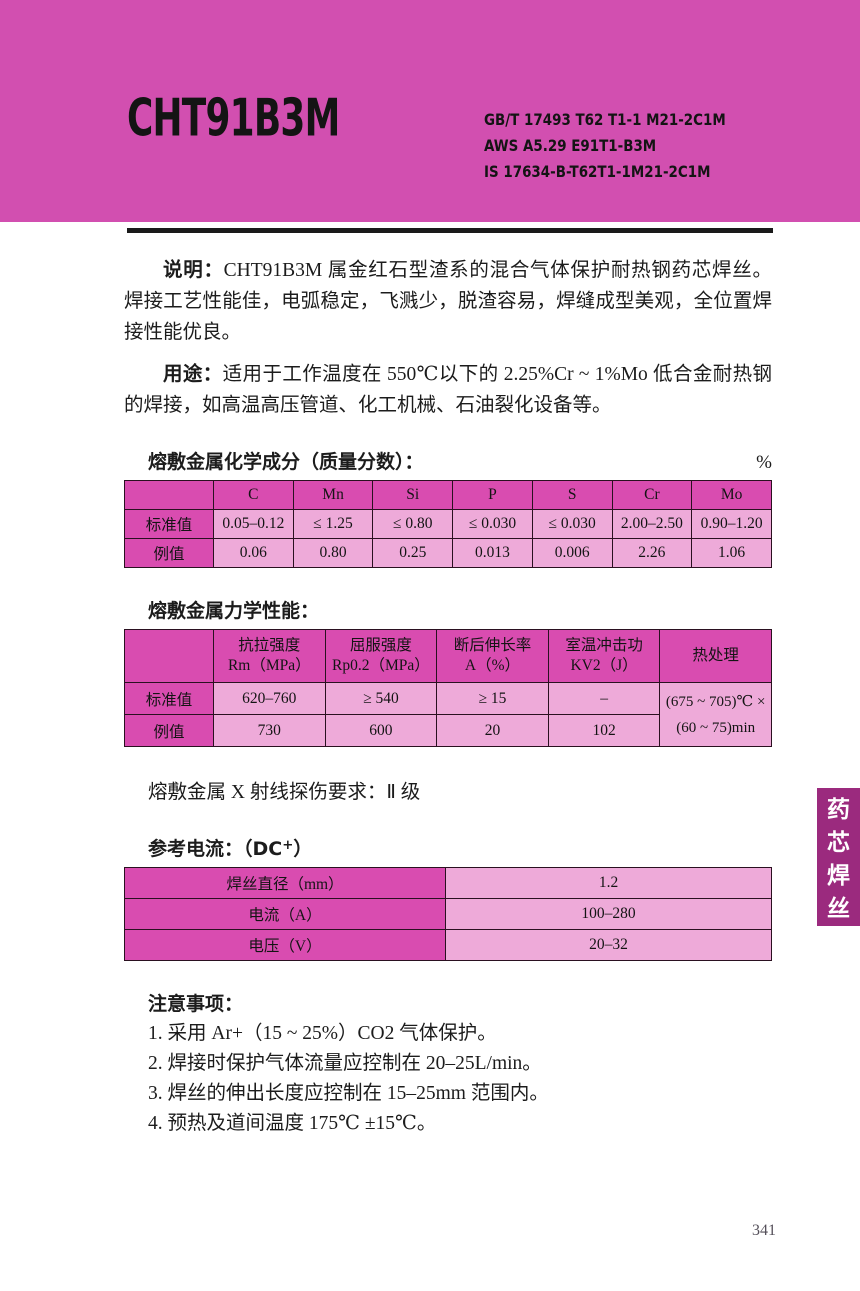  What do you see at coordinates (285, 914) in the screenshot?
I see `current-row1-name: 电流（A）` at bounding box center [285, 914].